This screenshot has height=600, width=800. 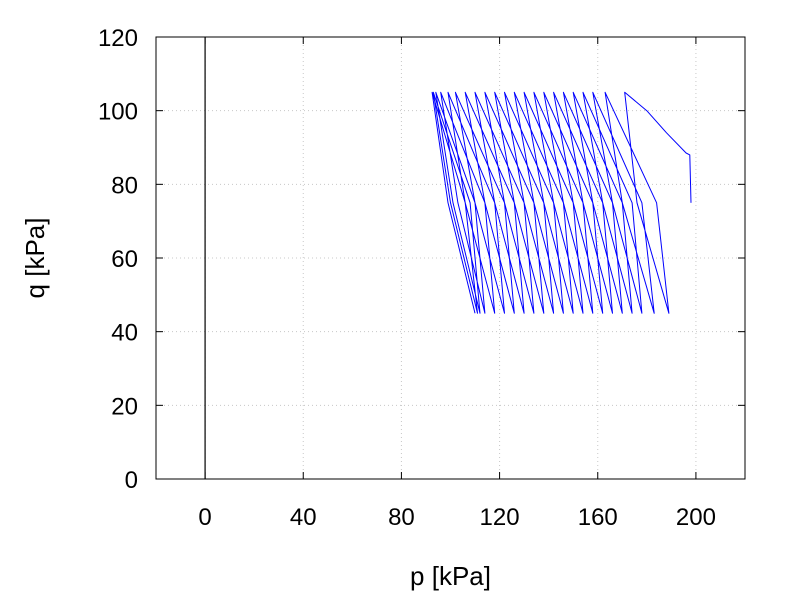 What do you see at coordinates (124, 406) in the screenshot?
I see `y-tick-label: 20` at bounding box center [124, 406].